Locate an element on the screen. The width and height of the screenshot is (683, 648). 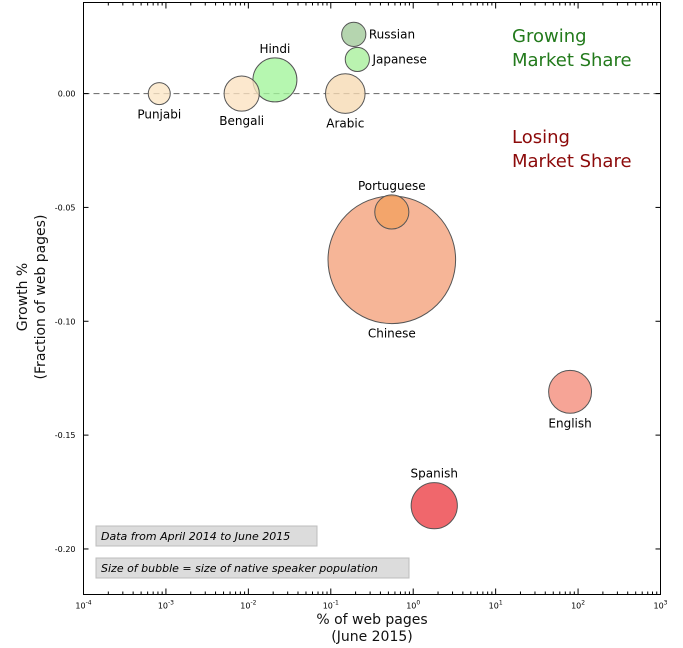
bubble-label-chinese: Chinese is located at coordinates (392, 334).